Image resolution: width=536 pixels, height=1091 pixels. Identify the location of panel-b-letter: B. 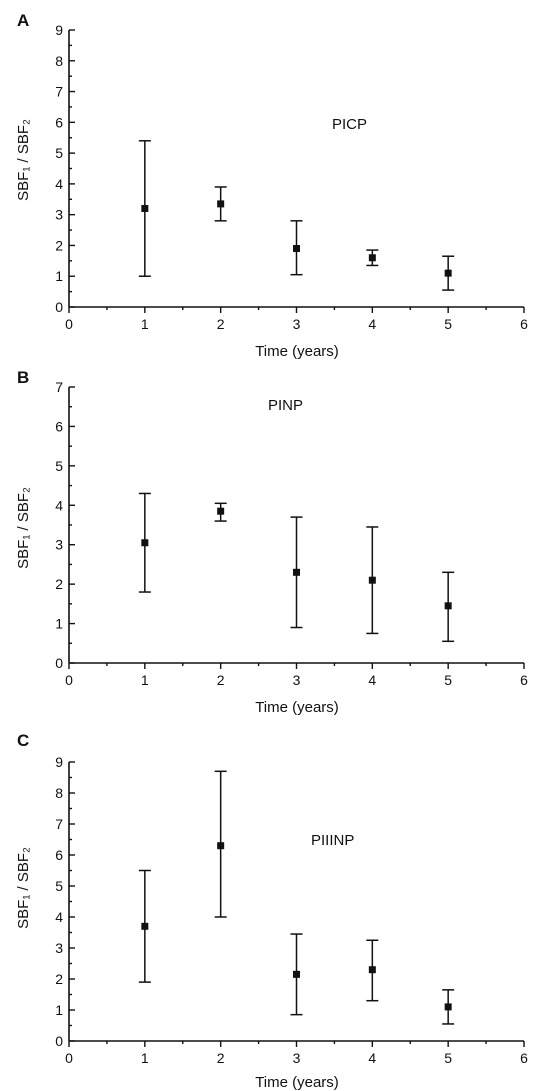
(23, 377).